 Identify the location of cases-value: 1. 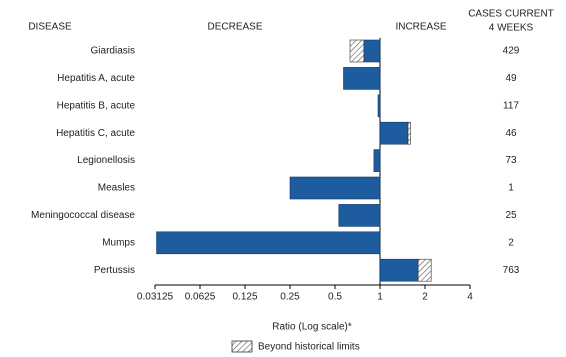
(511, 188).